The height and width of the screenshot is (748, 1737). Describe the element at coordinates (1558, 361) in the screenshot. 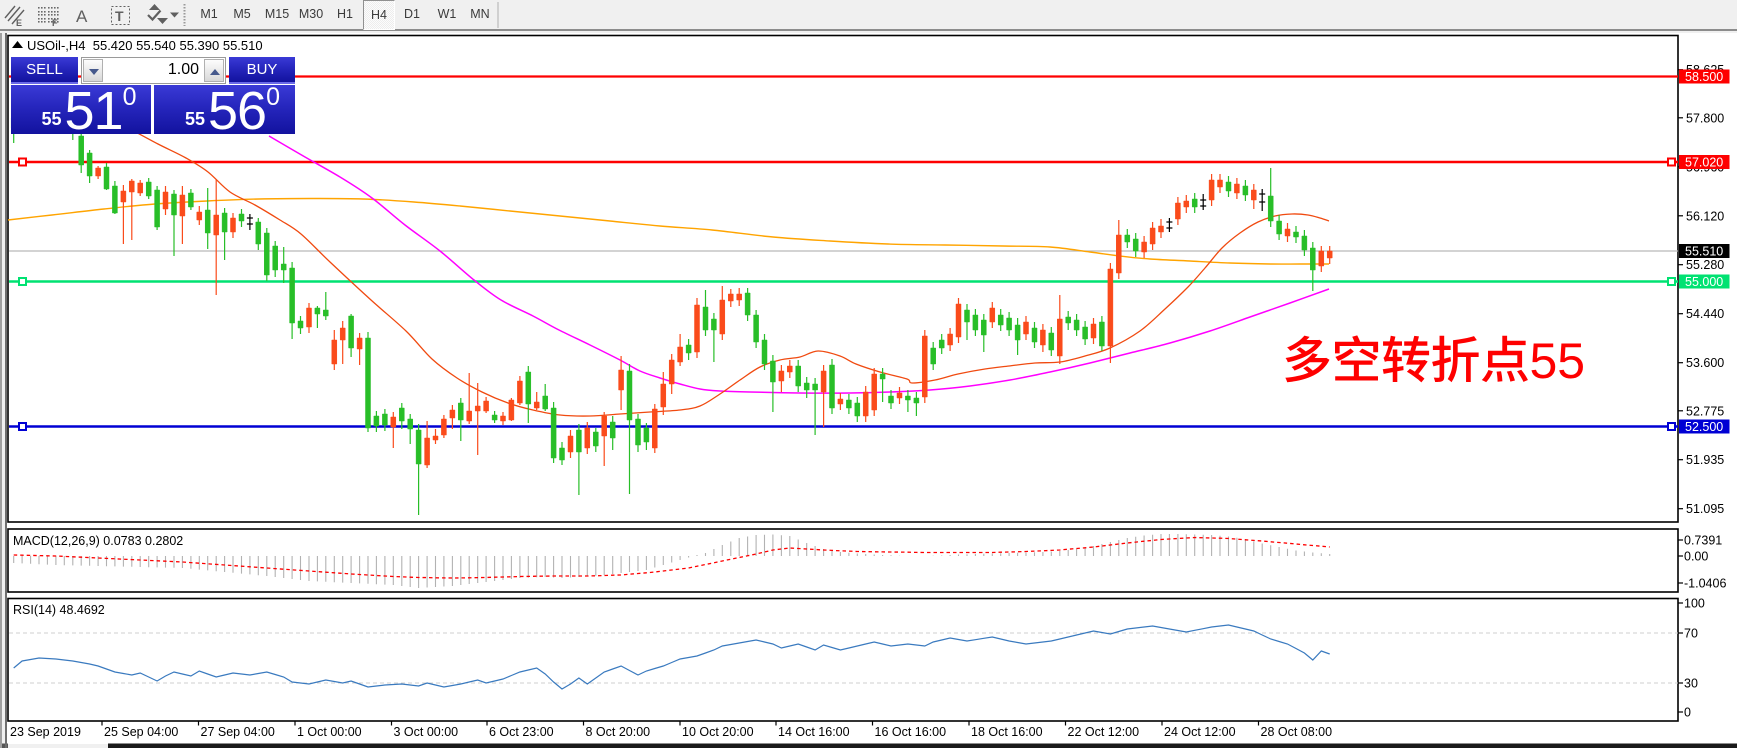

I see `svg-text: 55` at that location.